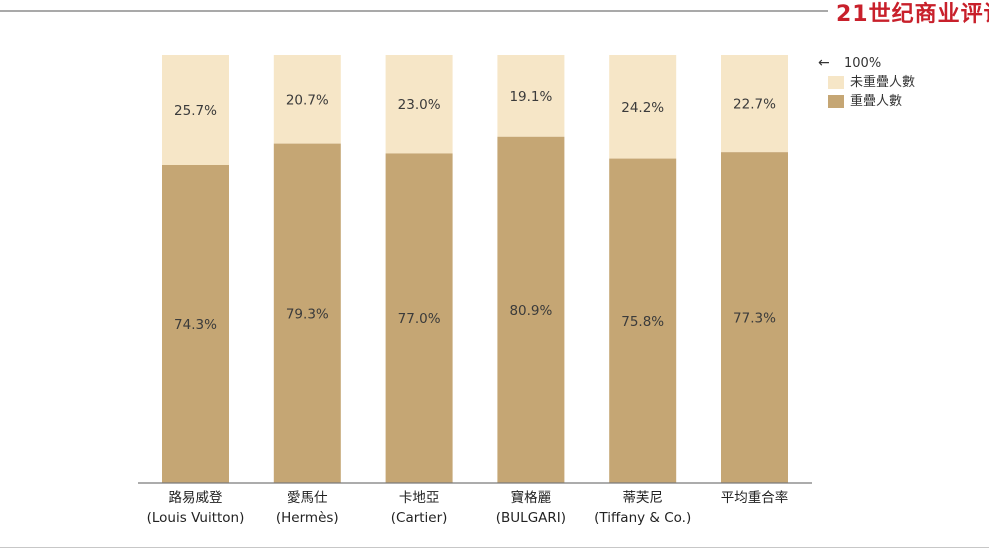 The image size is (989, 557). I want to click on data-label-non-overlap: 23.0%, so click(419, 105).